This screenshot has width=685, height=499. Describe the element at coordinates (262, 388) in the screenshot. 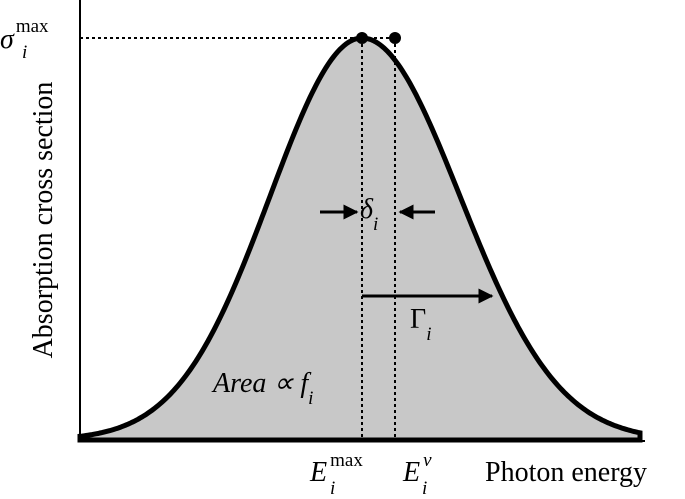

I see `area-label: Area ∝ fi` at that location.